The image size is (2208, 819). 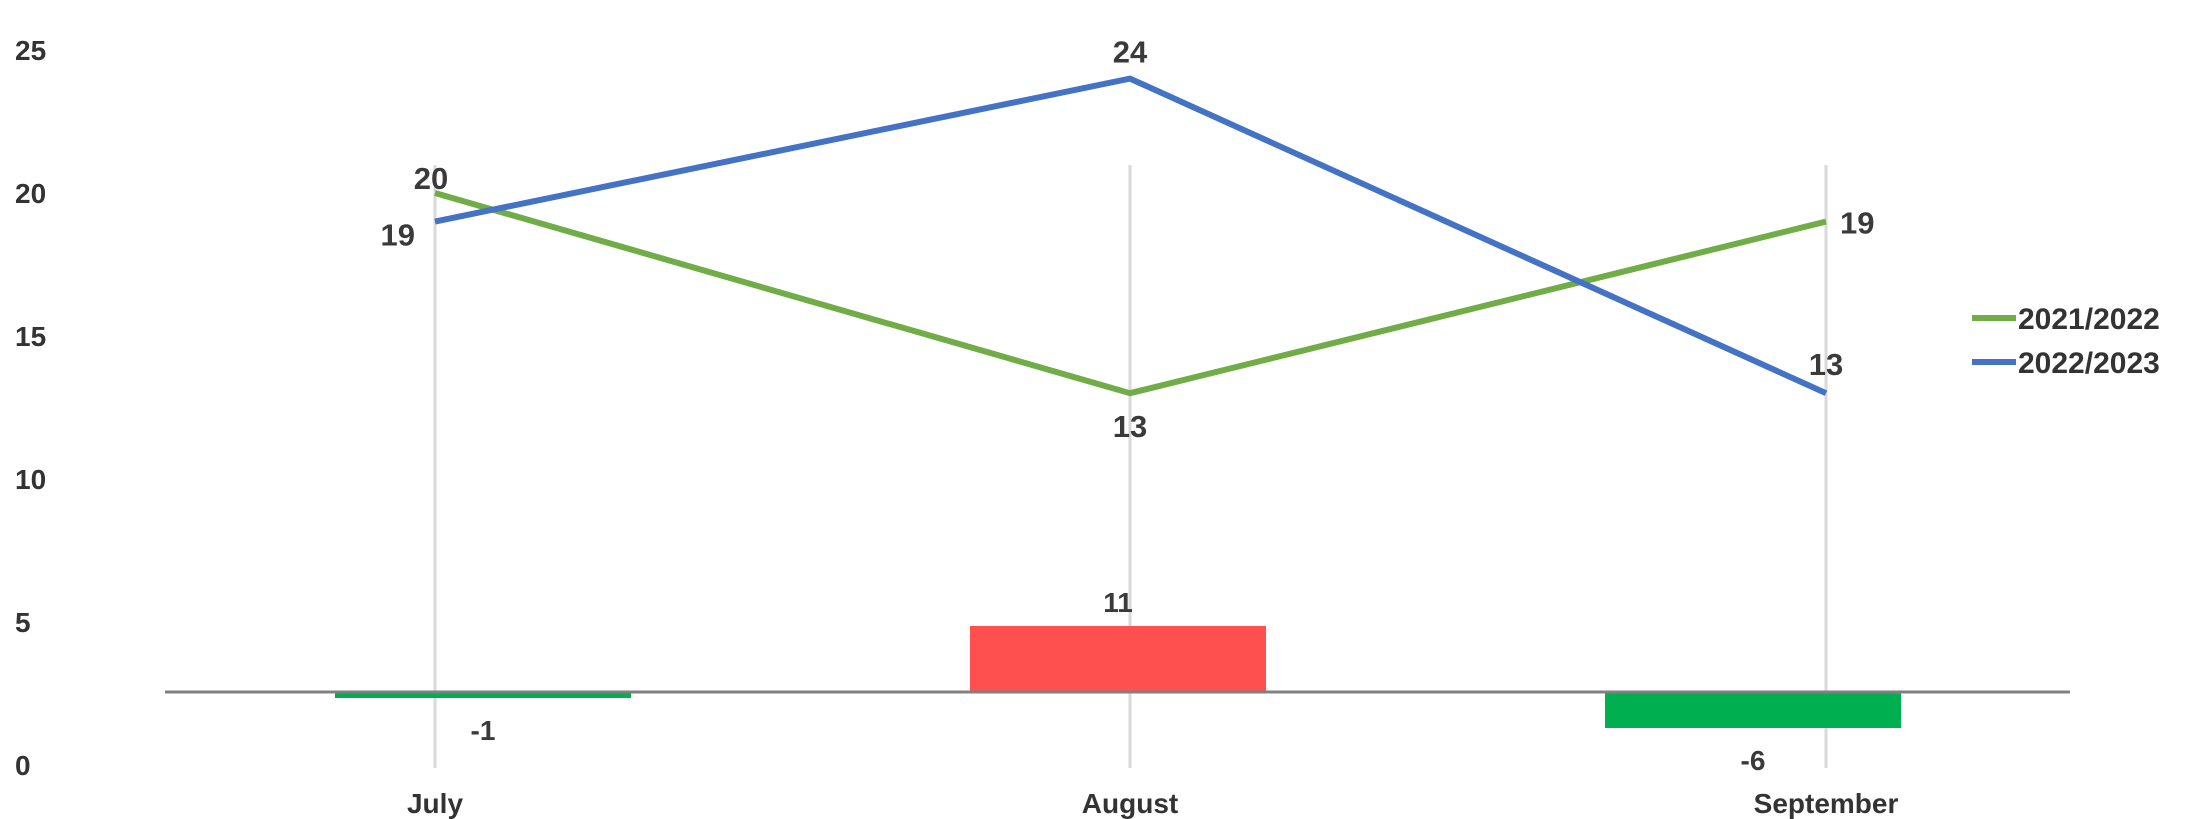 I want to click on legend-label: 2022/2023, so click(x=2089, y=363).